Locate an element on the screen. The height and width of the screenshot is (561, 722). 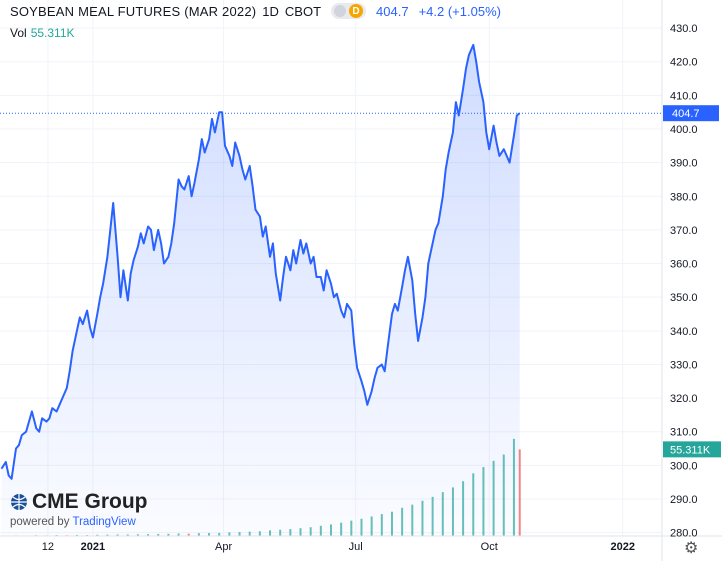
interval-label: 1D is located at coordinates (270, 11).